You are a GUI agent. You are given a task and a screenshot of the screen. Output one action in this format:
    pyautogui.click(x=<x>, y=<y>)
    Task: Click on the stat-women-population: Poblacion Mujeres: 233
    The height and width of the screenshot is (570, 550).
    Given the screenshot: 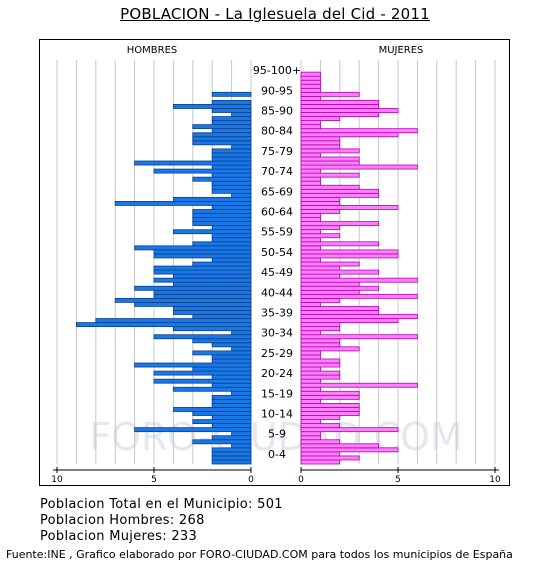 What is the action you would take?
    pyautogui.click(x=119, y=536)
    